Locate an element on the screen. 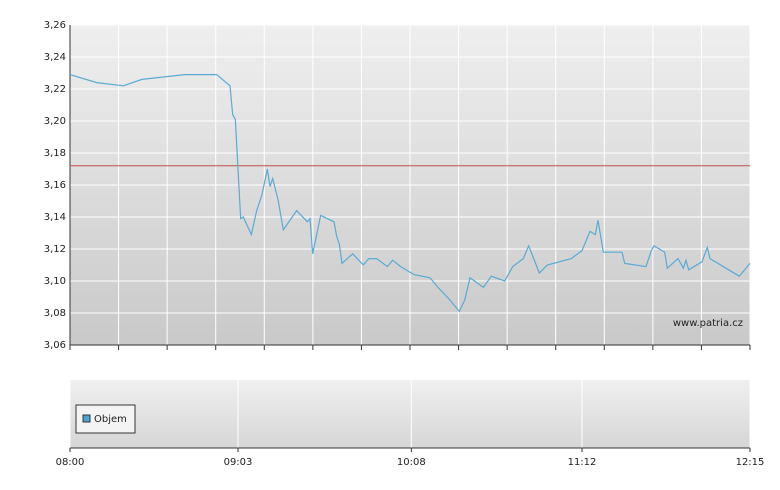  y-tick-label: 3,20 is located at coordinates (55, 121).